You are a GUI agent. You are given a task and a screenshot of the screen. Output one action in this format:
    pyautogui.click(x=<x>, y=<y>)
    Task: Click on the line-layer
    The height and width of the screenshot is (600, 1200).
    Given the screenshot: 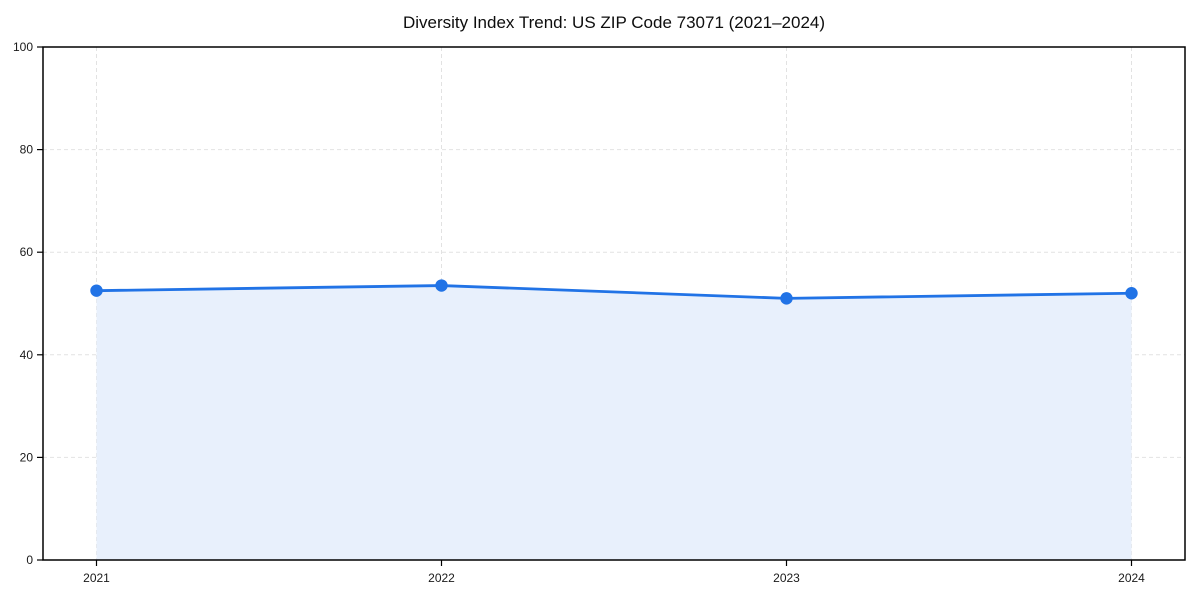 What is the action you would take?
    pyautogui.click(x=614, y=292)
    